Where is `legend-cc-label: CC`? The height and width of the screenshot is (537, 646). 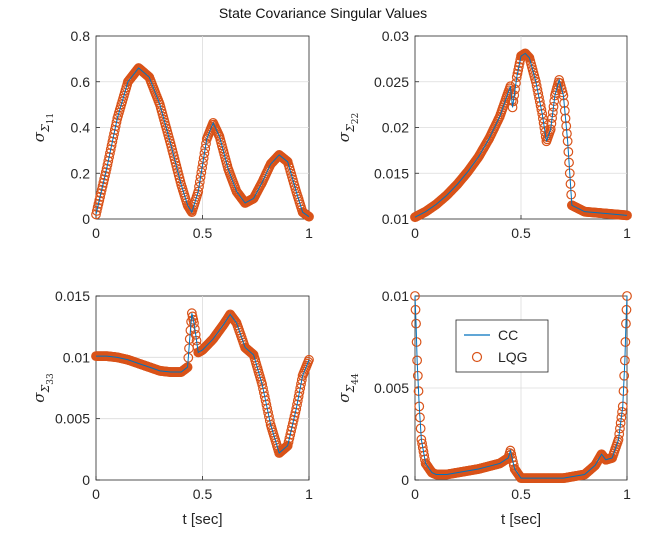
legend-cc-label: CC is located at coordinates (508, 335).